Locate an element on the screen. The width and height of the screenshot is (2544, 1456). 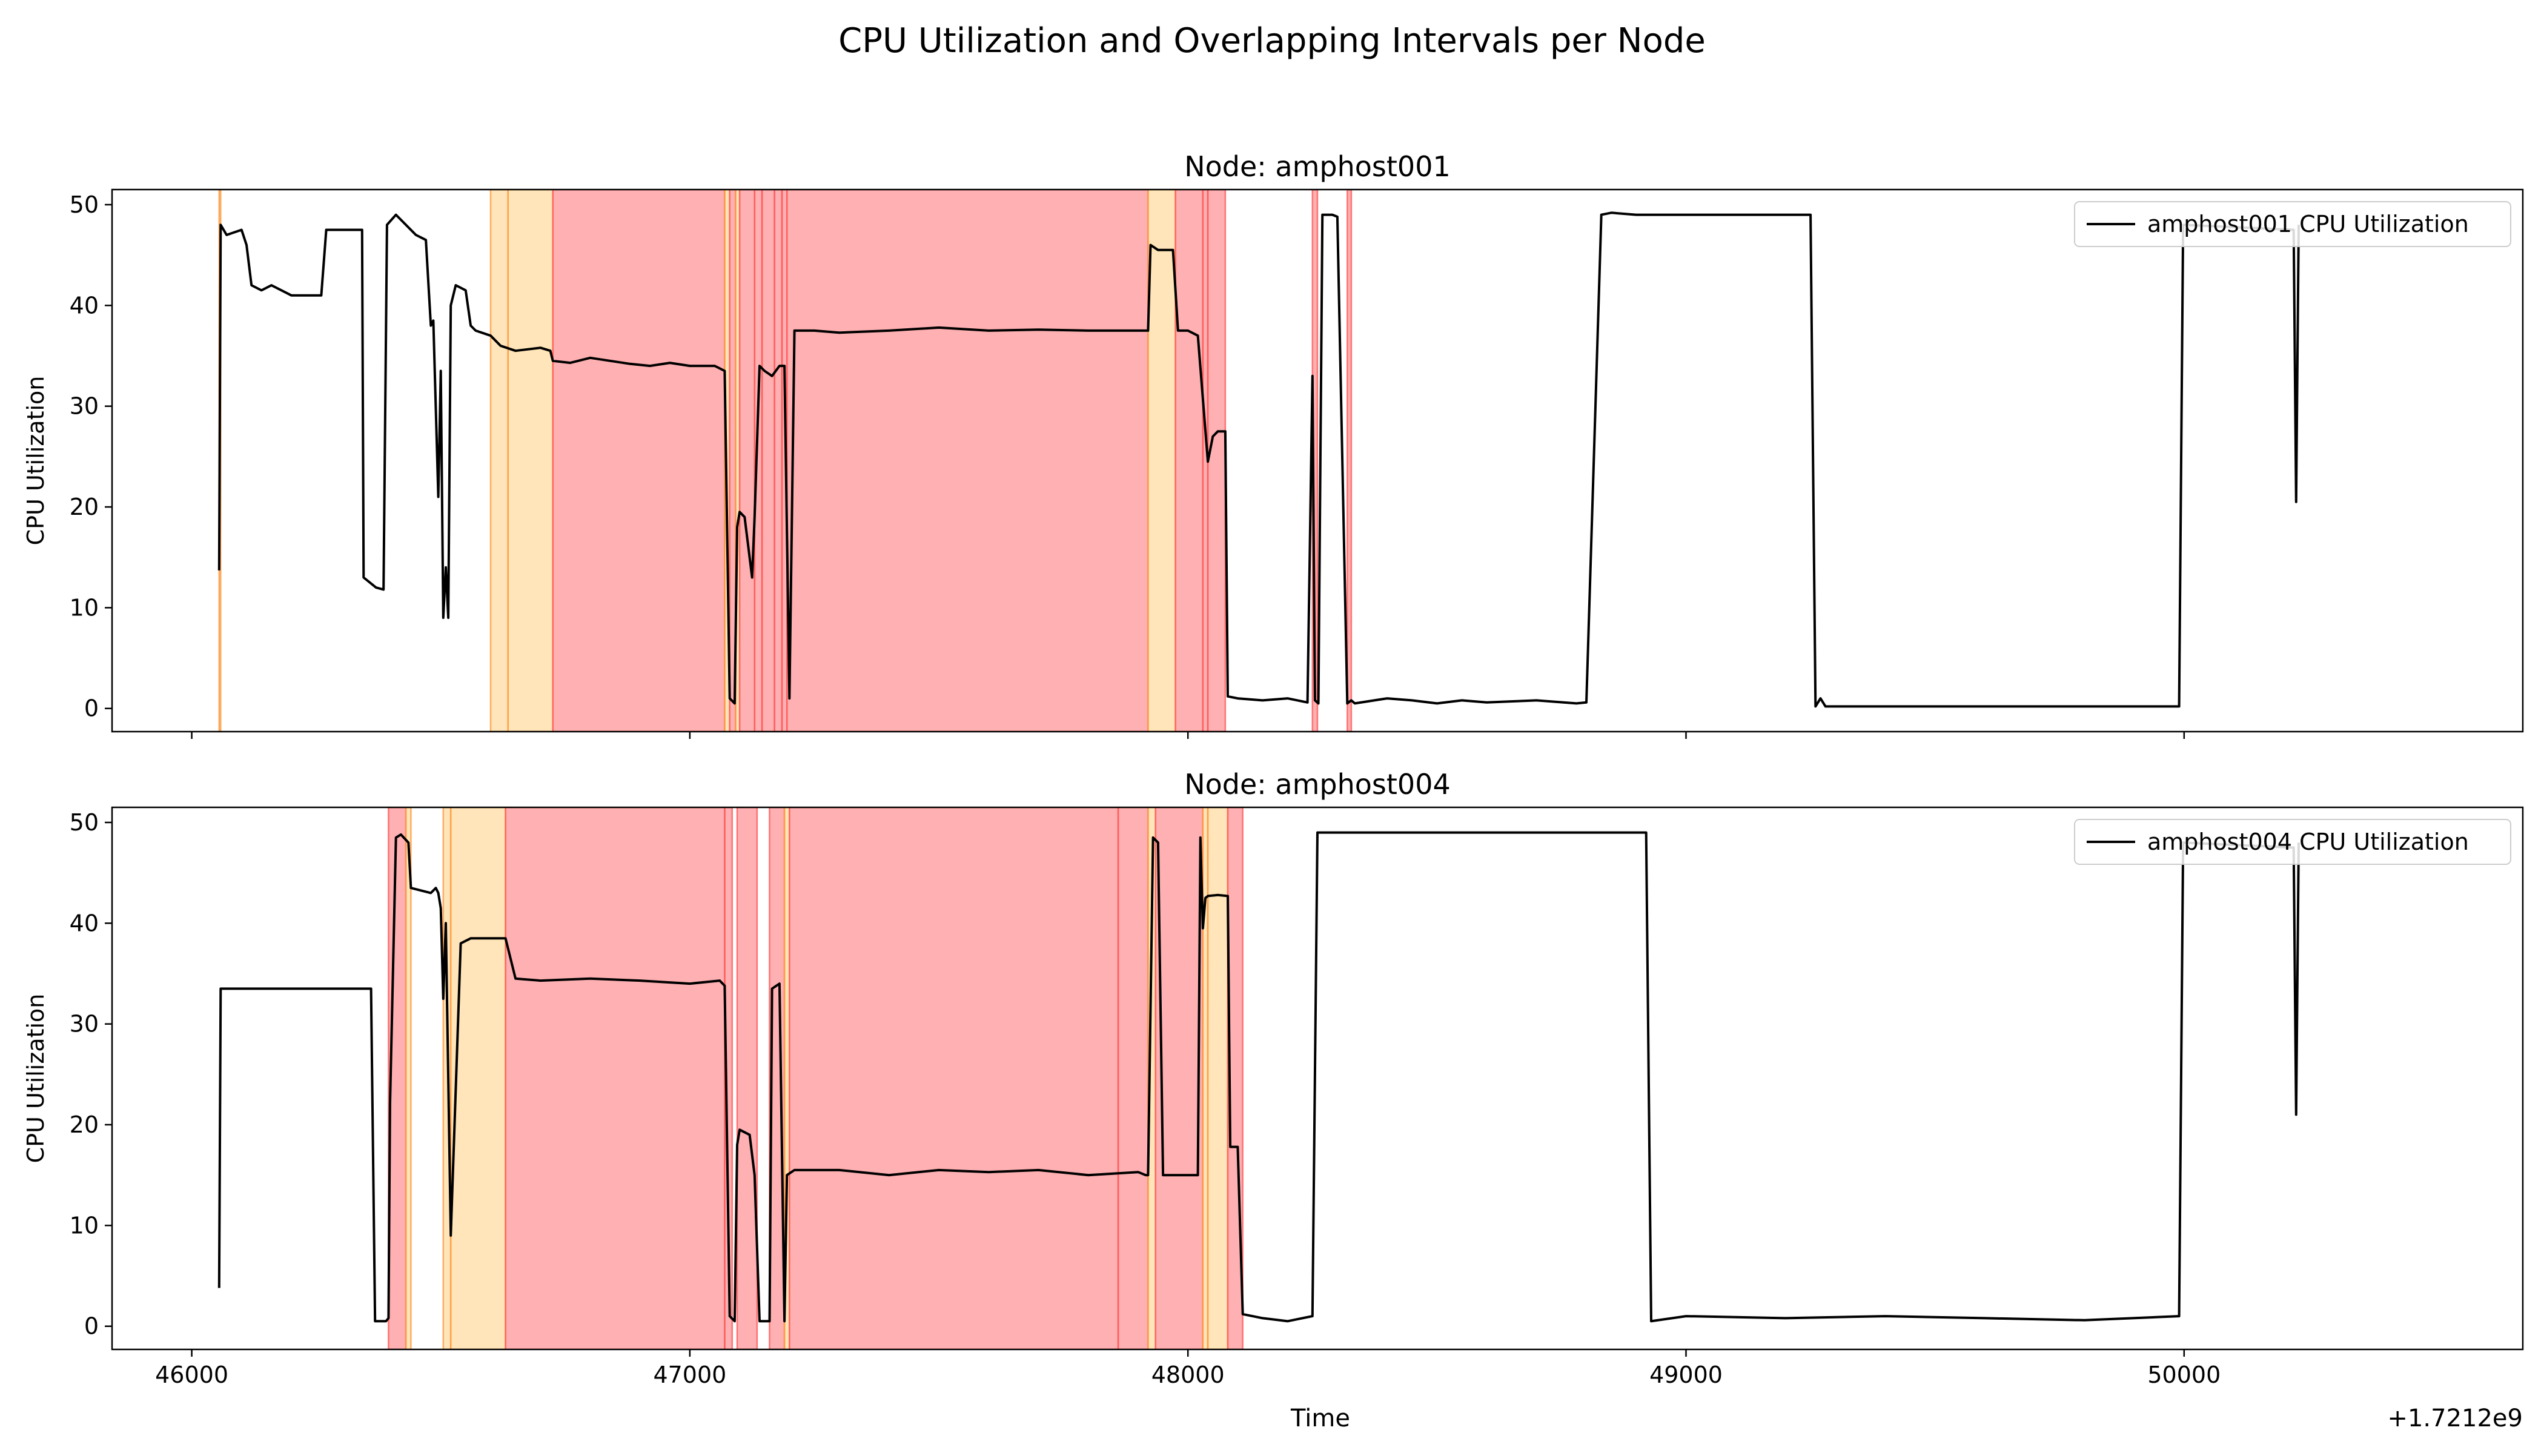
legend: amphost001 CPU Utilization is located at coordinates (2292, 224).